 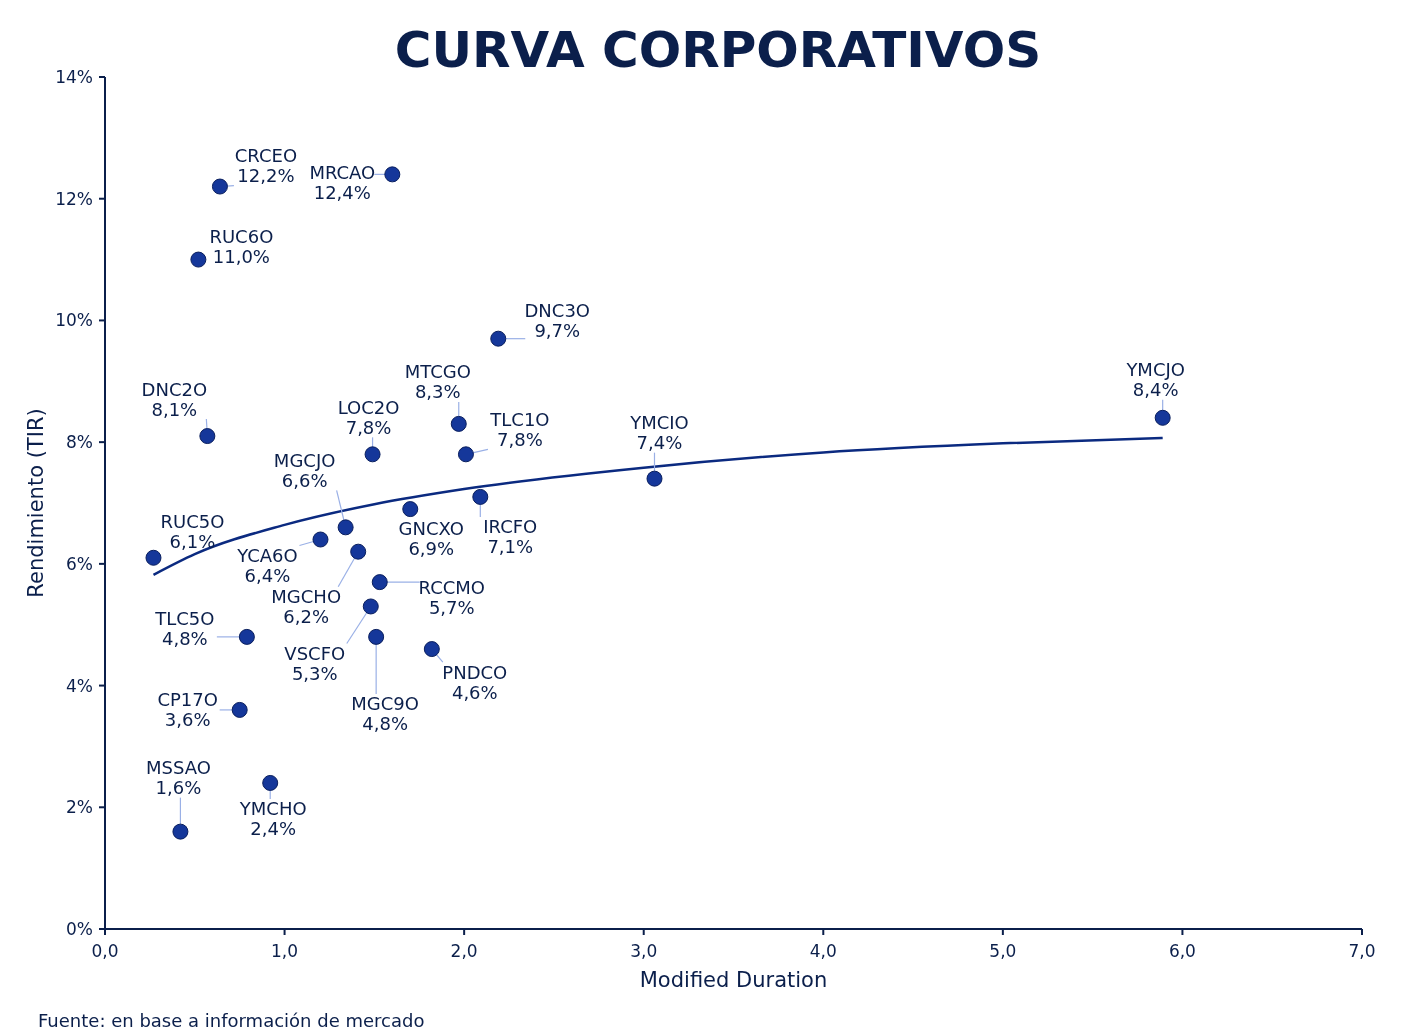 I want to click on data-label: 6,4%, so click(x=267, y=576).